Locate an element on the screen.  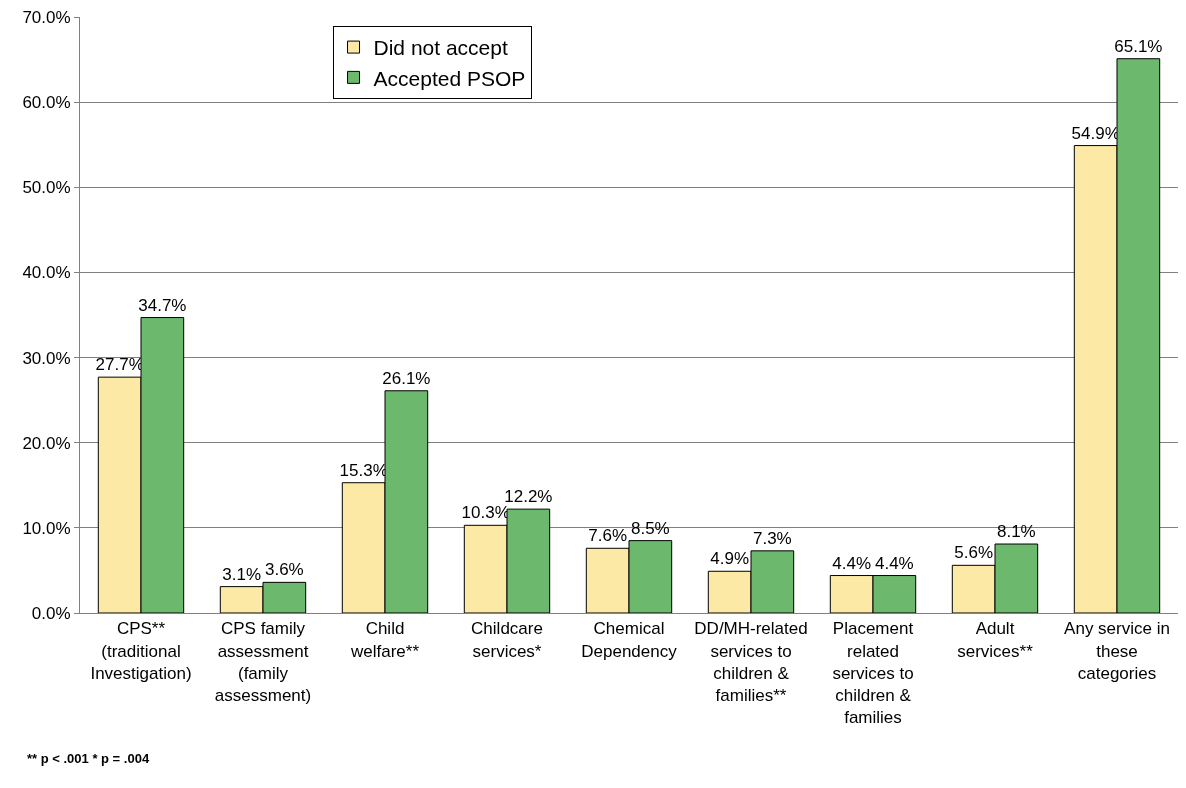
y-tick-label: 40.0% is located at coordinates (46, 273).